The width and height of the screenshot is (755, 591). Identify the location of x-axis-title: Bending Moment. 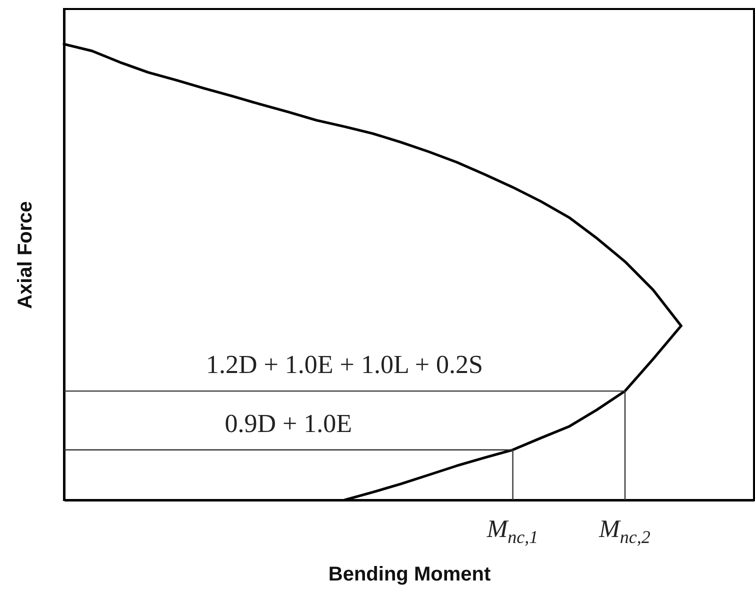
(409, 575).